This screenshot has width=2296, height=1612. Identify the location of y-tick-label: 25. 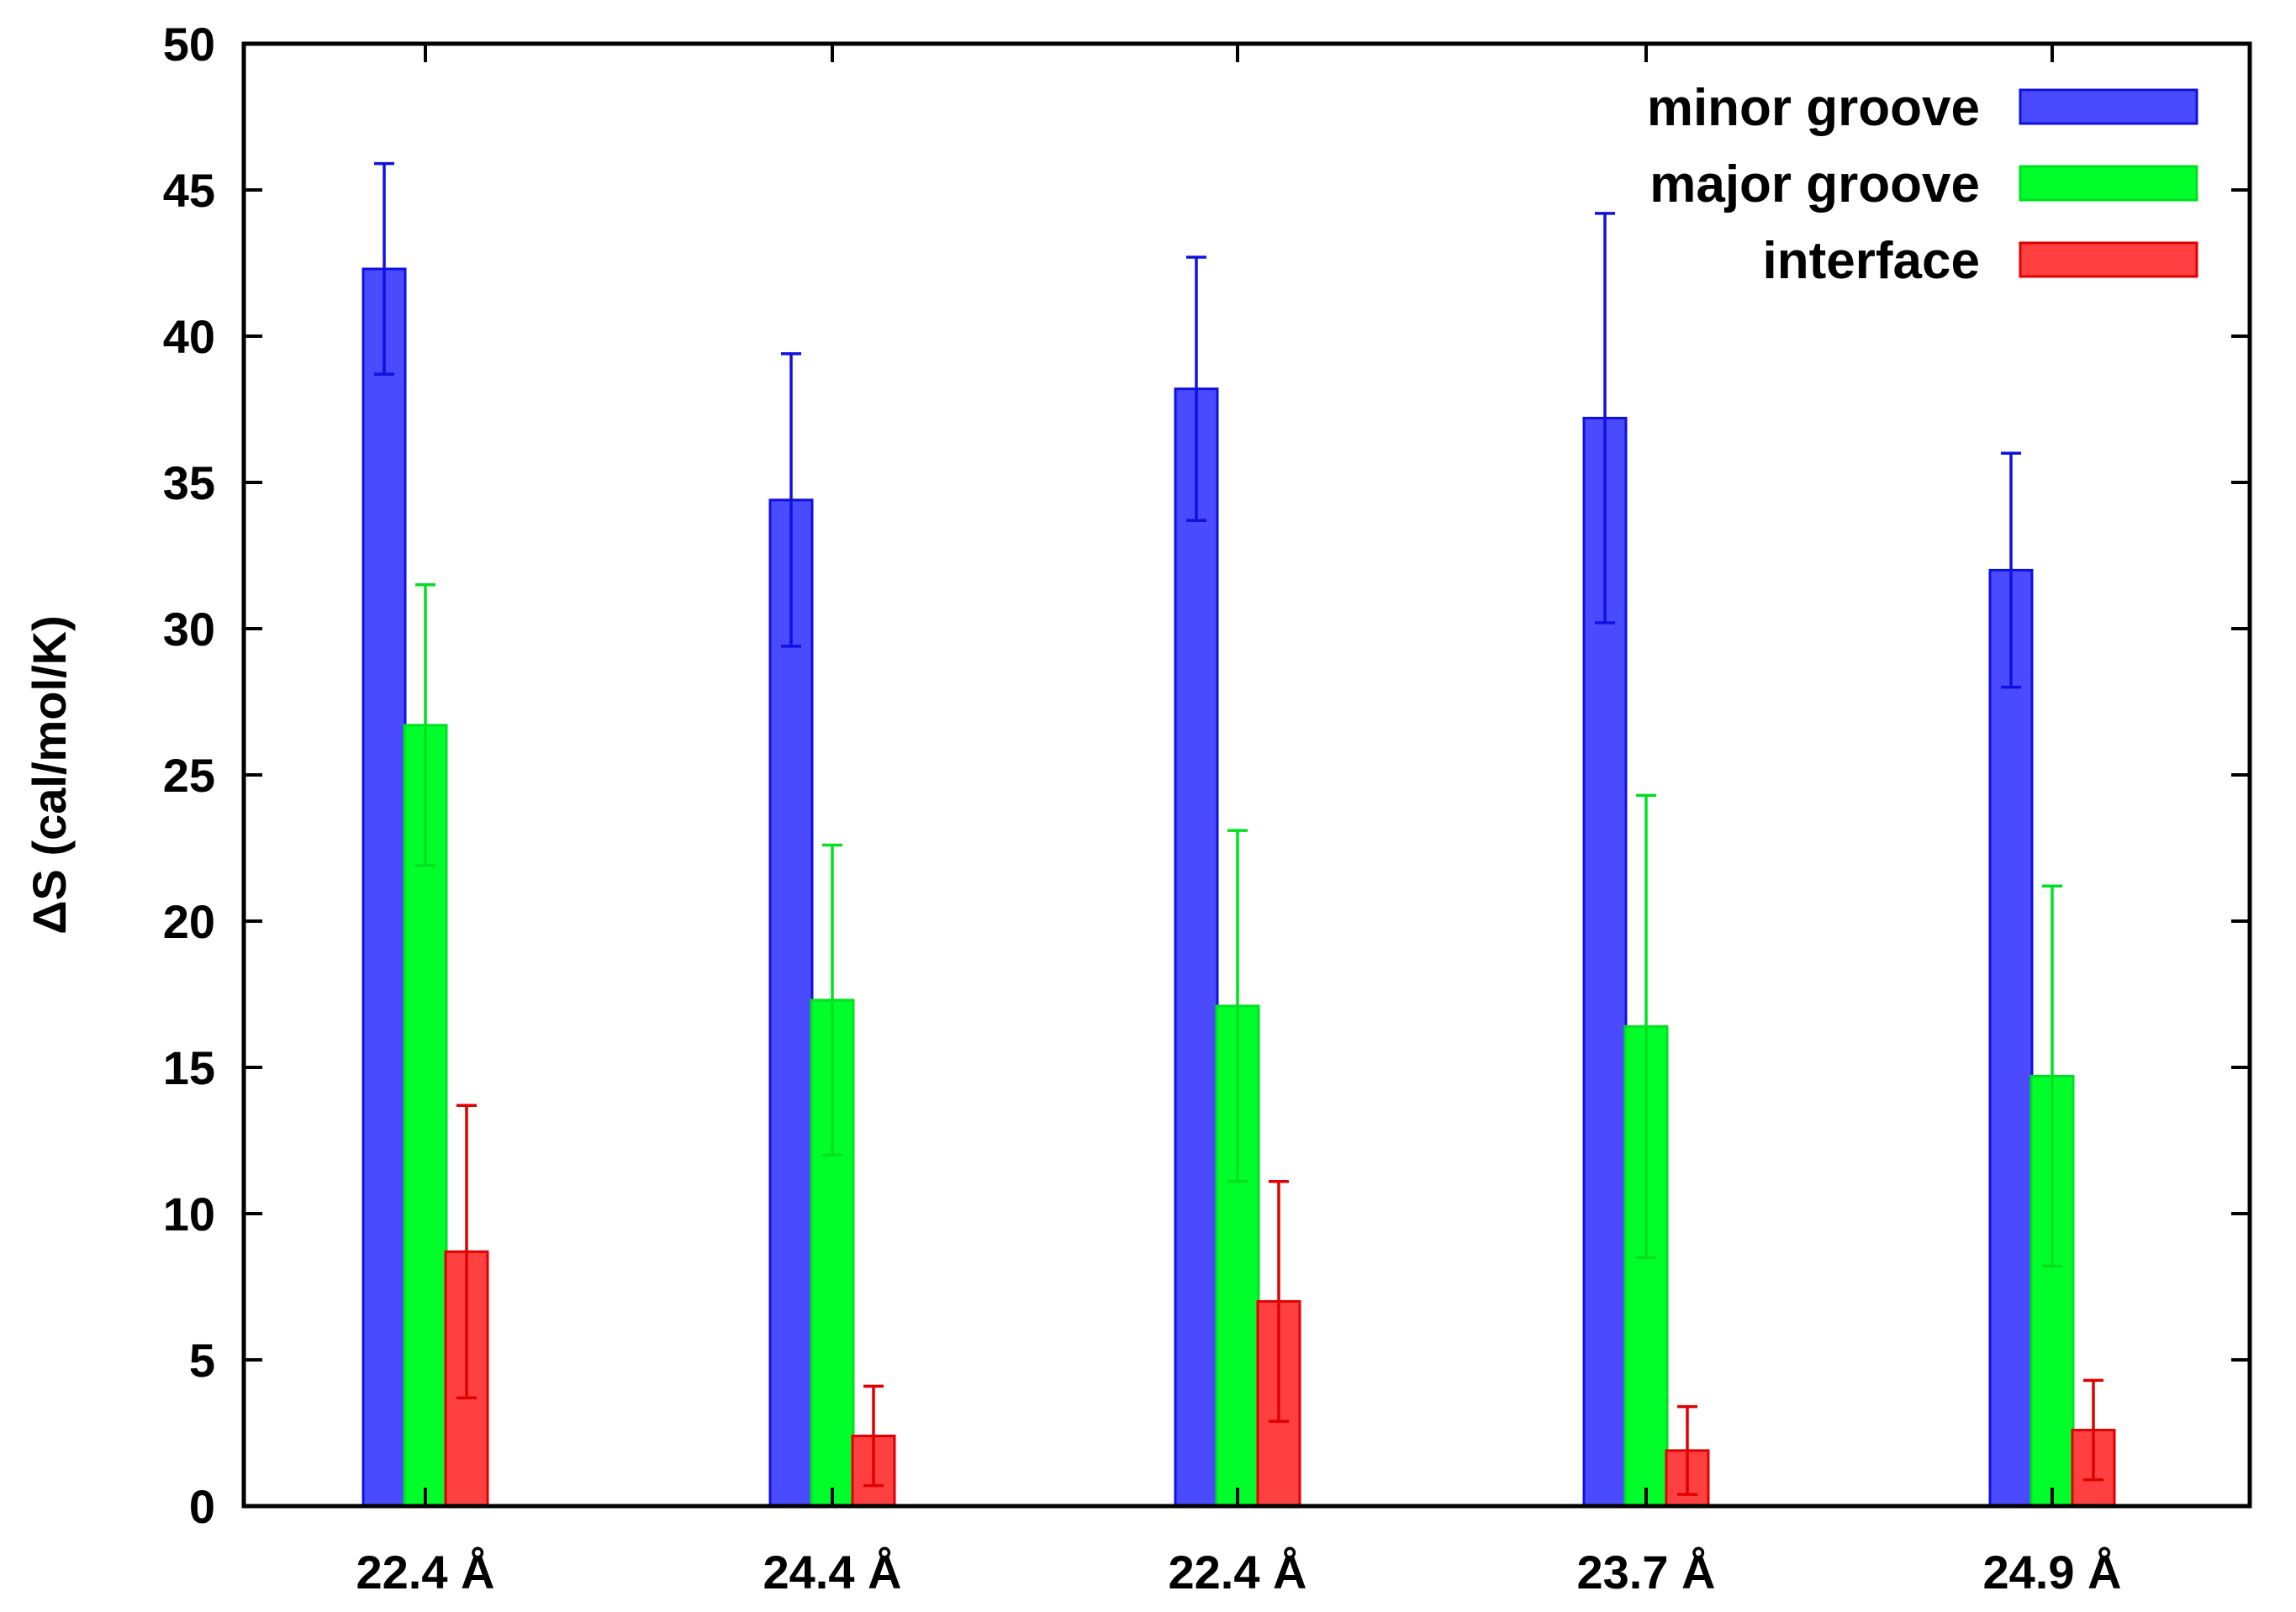
(189, 775).